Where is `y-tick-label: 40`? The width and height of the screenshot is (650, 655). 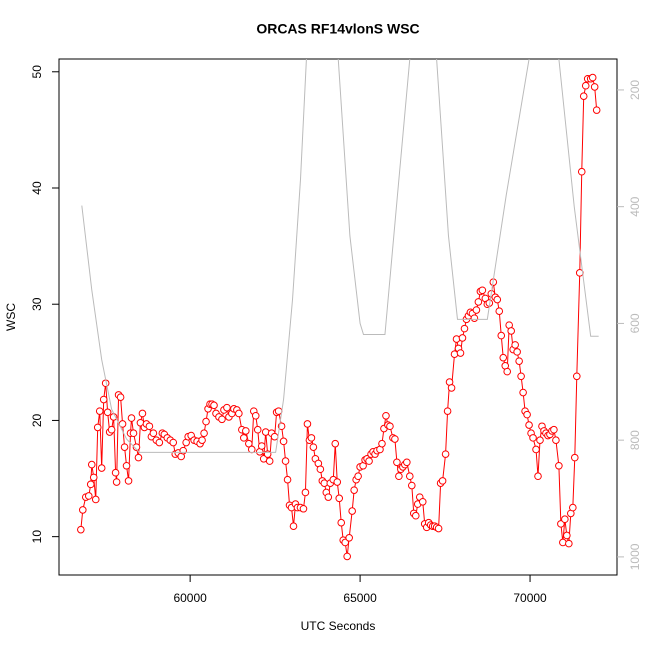 y-tick-label: 40 is located at coordinates (37, 188).